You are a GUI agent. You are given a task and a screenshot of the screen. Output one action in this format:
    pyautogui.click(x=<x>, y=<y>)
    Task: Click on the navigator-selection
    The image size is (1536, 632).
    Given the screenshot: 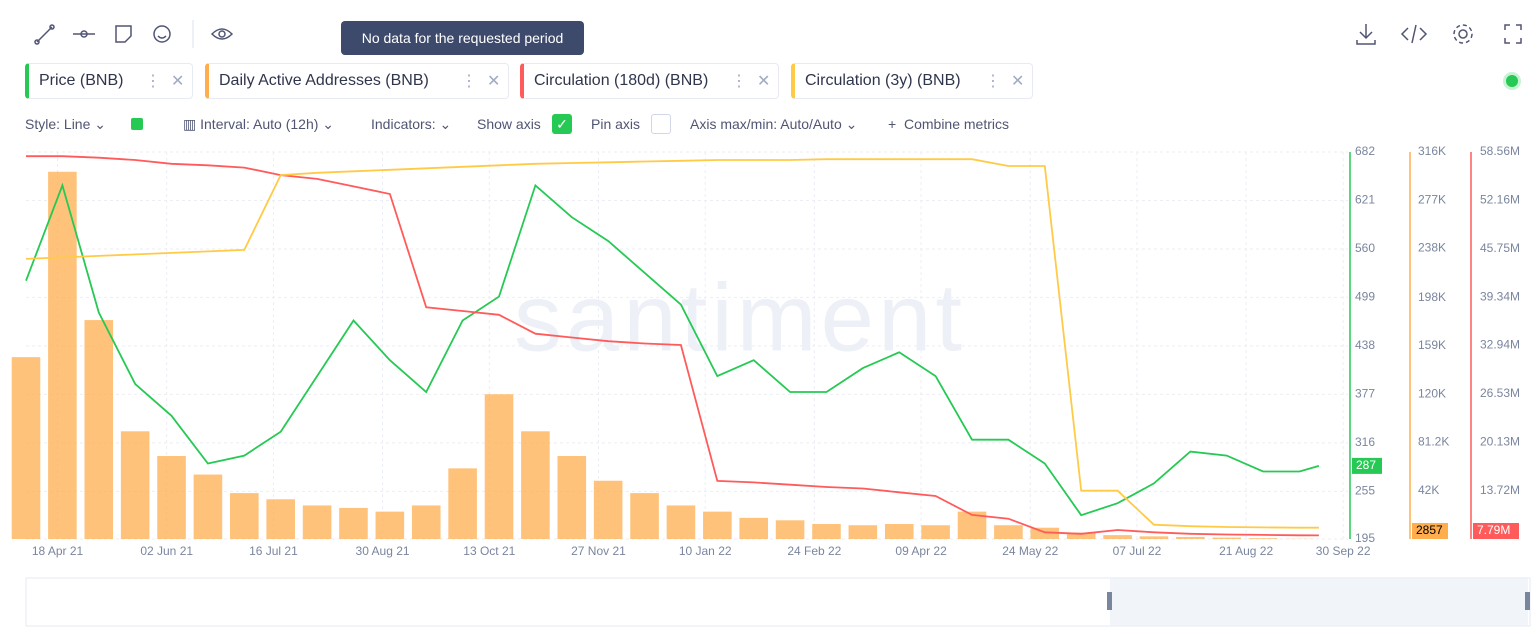 What is the action you would take?
    pyautogui.click(x=1319, y=602)
    